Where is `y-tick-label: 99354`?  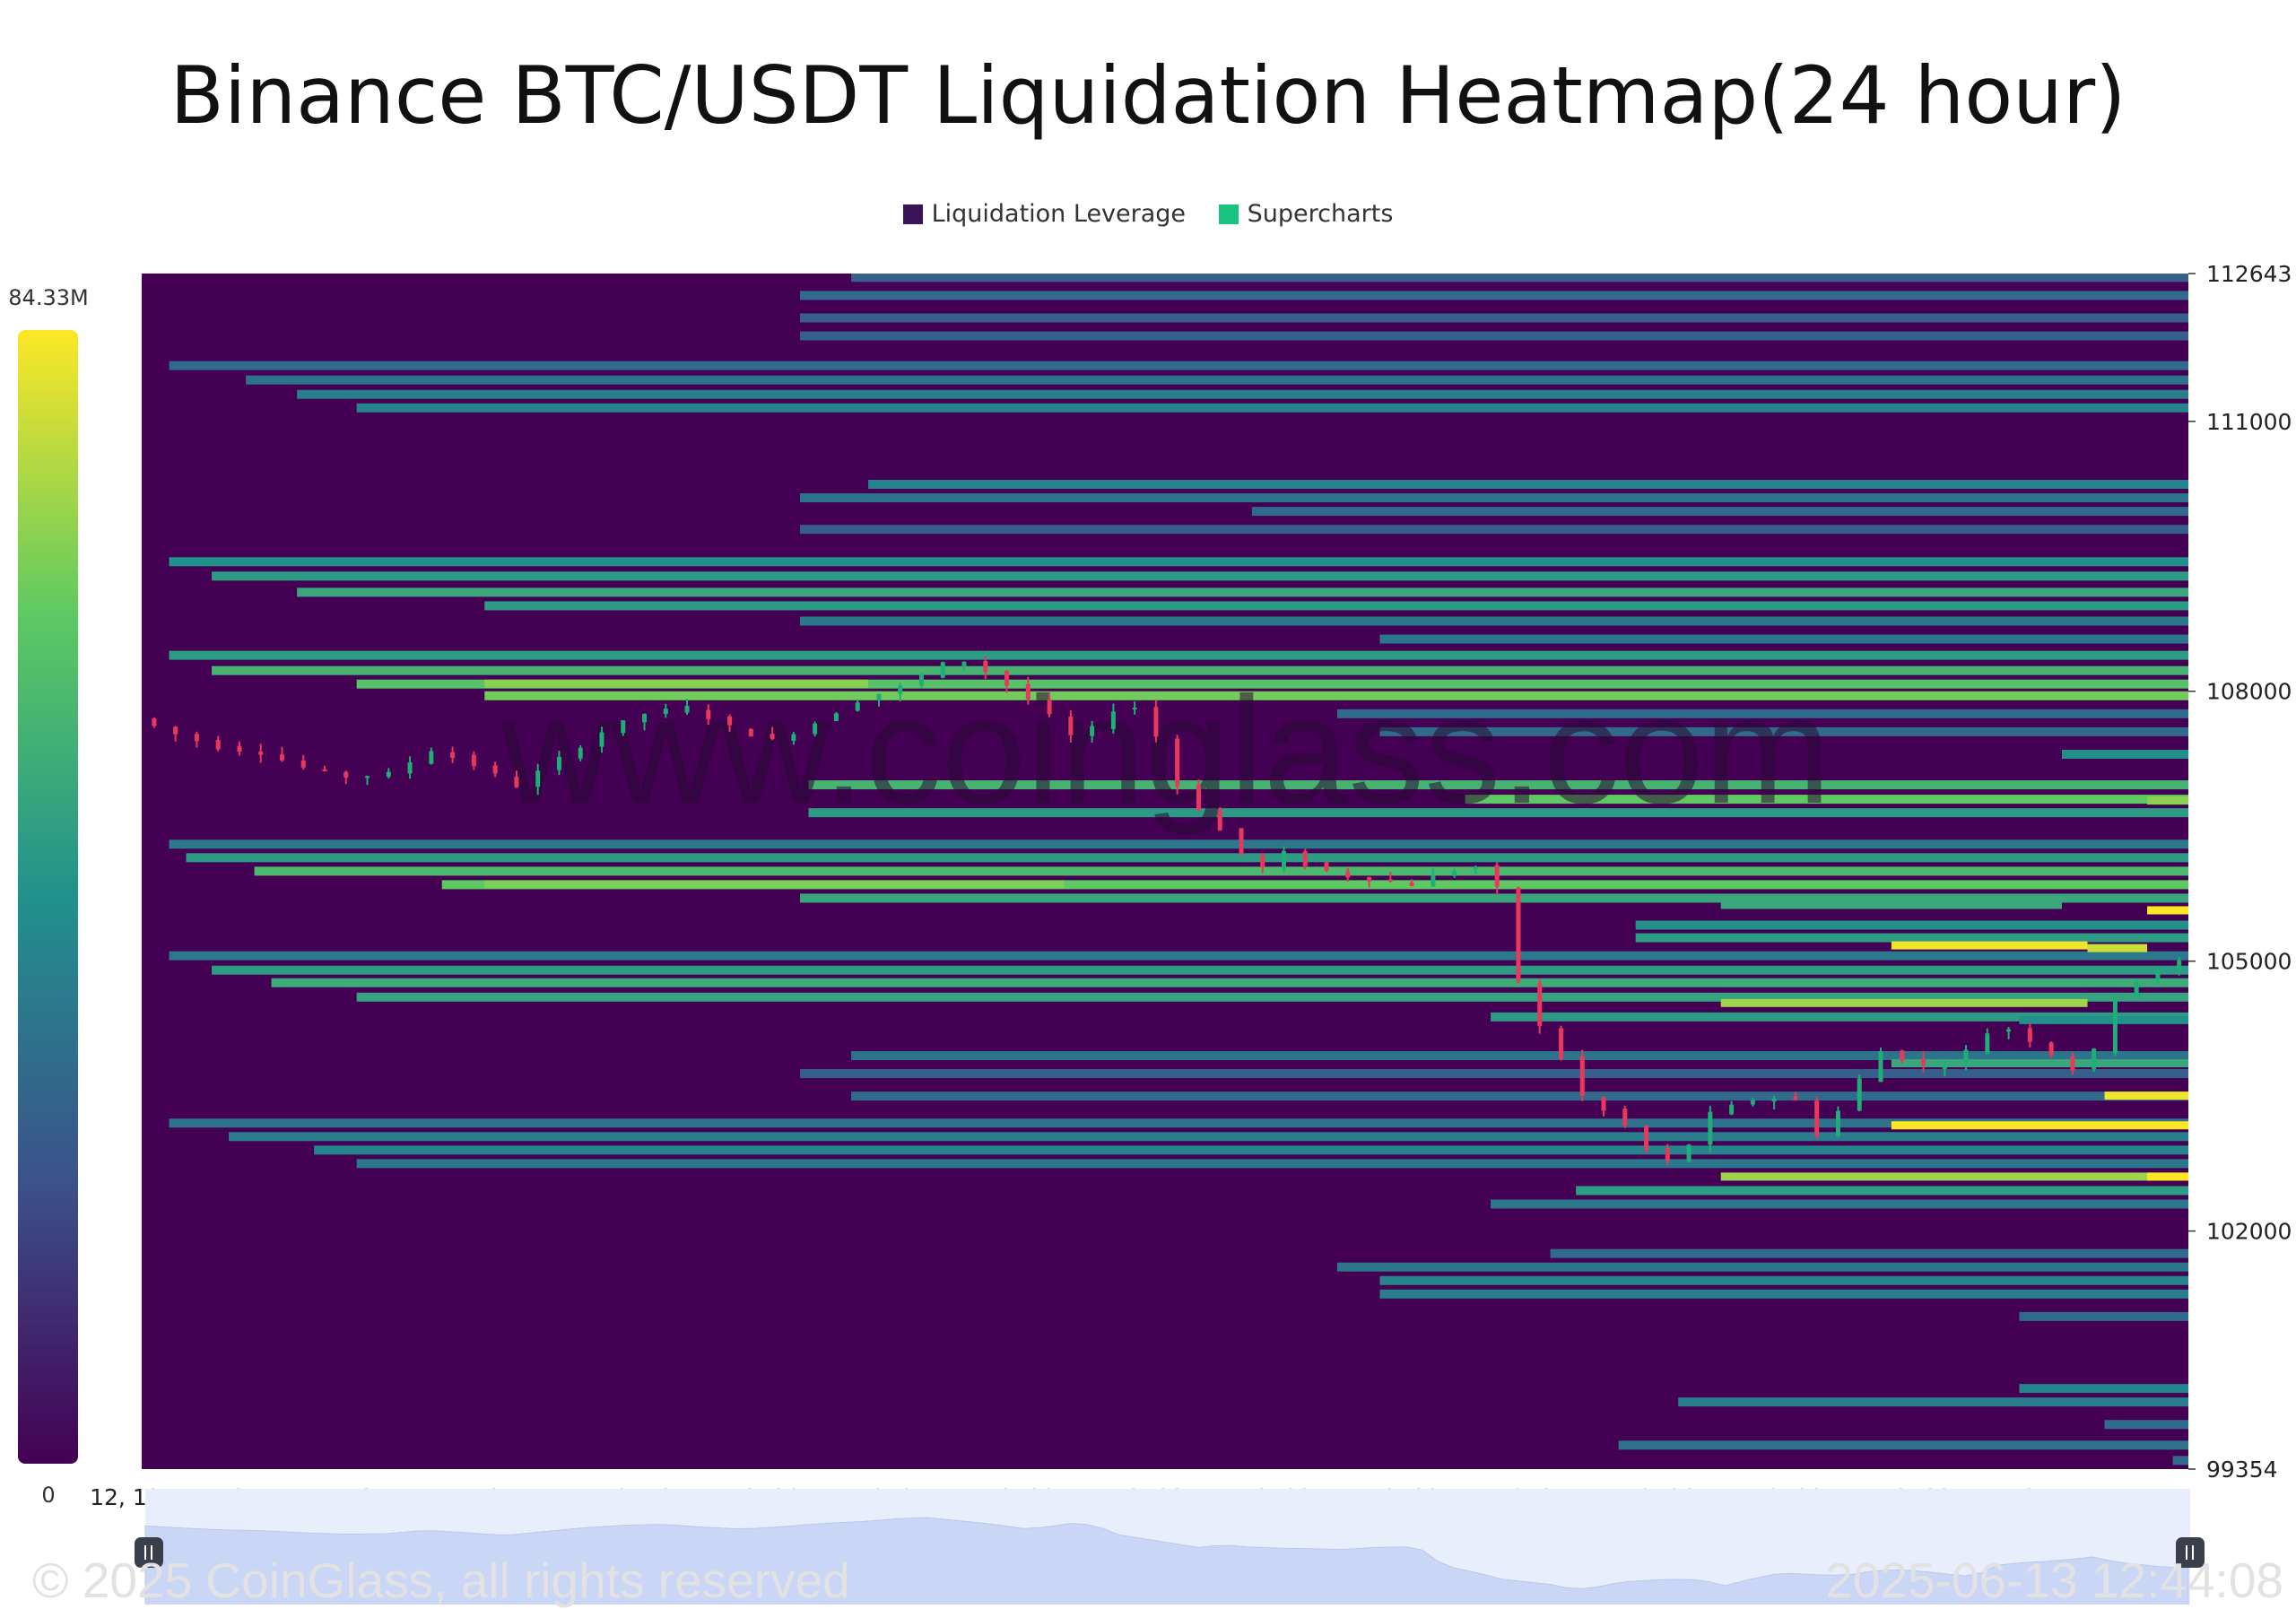 y-tick-label: 99354 is located at coordinates (2242, 1470).